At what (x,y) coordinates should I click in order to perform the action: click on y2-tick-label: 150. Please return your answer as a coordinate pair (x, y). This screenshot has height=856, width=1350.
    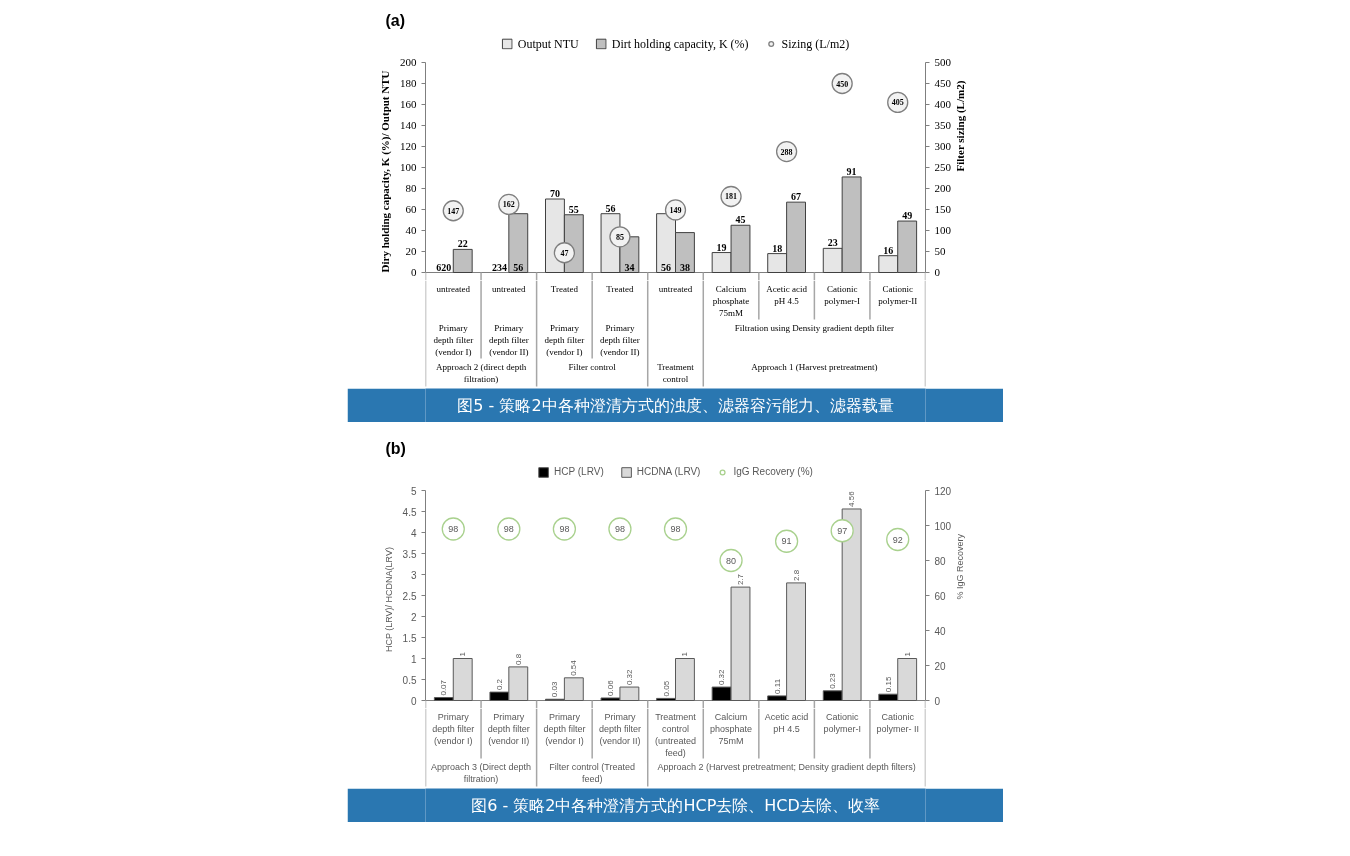
    Looking at the image, I should click on (943, 209).